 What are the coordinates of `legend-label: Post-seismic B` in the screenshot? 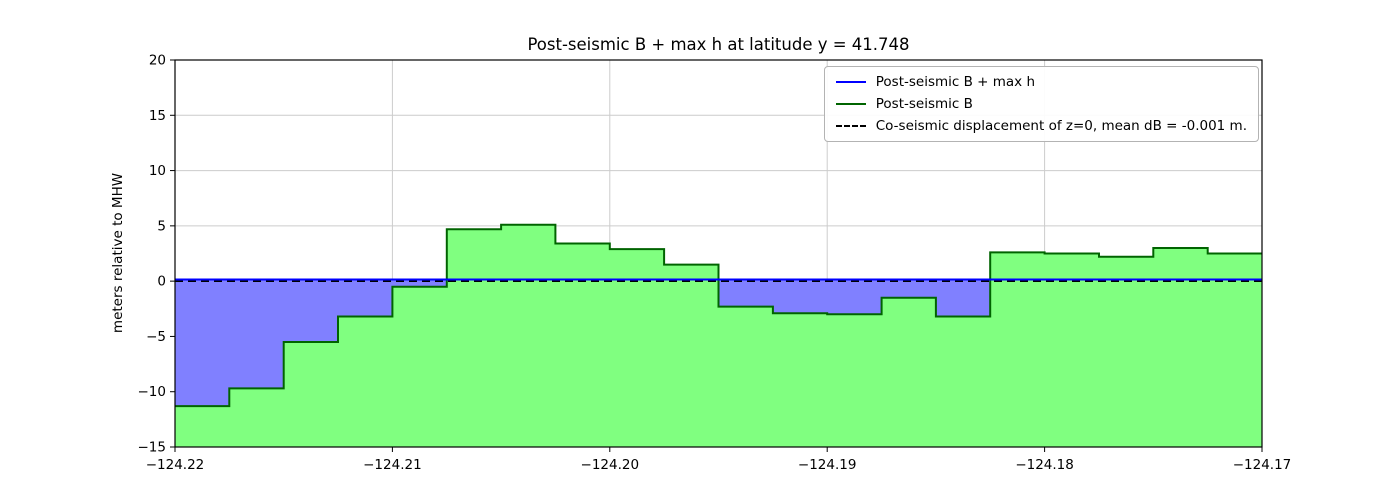 It's located at (924, 104).